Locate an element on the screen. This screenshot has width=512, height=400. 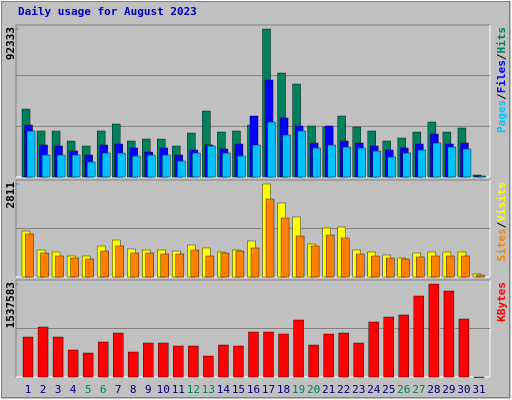
y-tick-label: 92333 is located at coordinates (10, 43).